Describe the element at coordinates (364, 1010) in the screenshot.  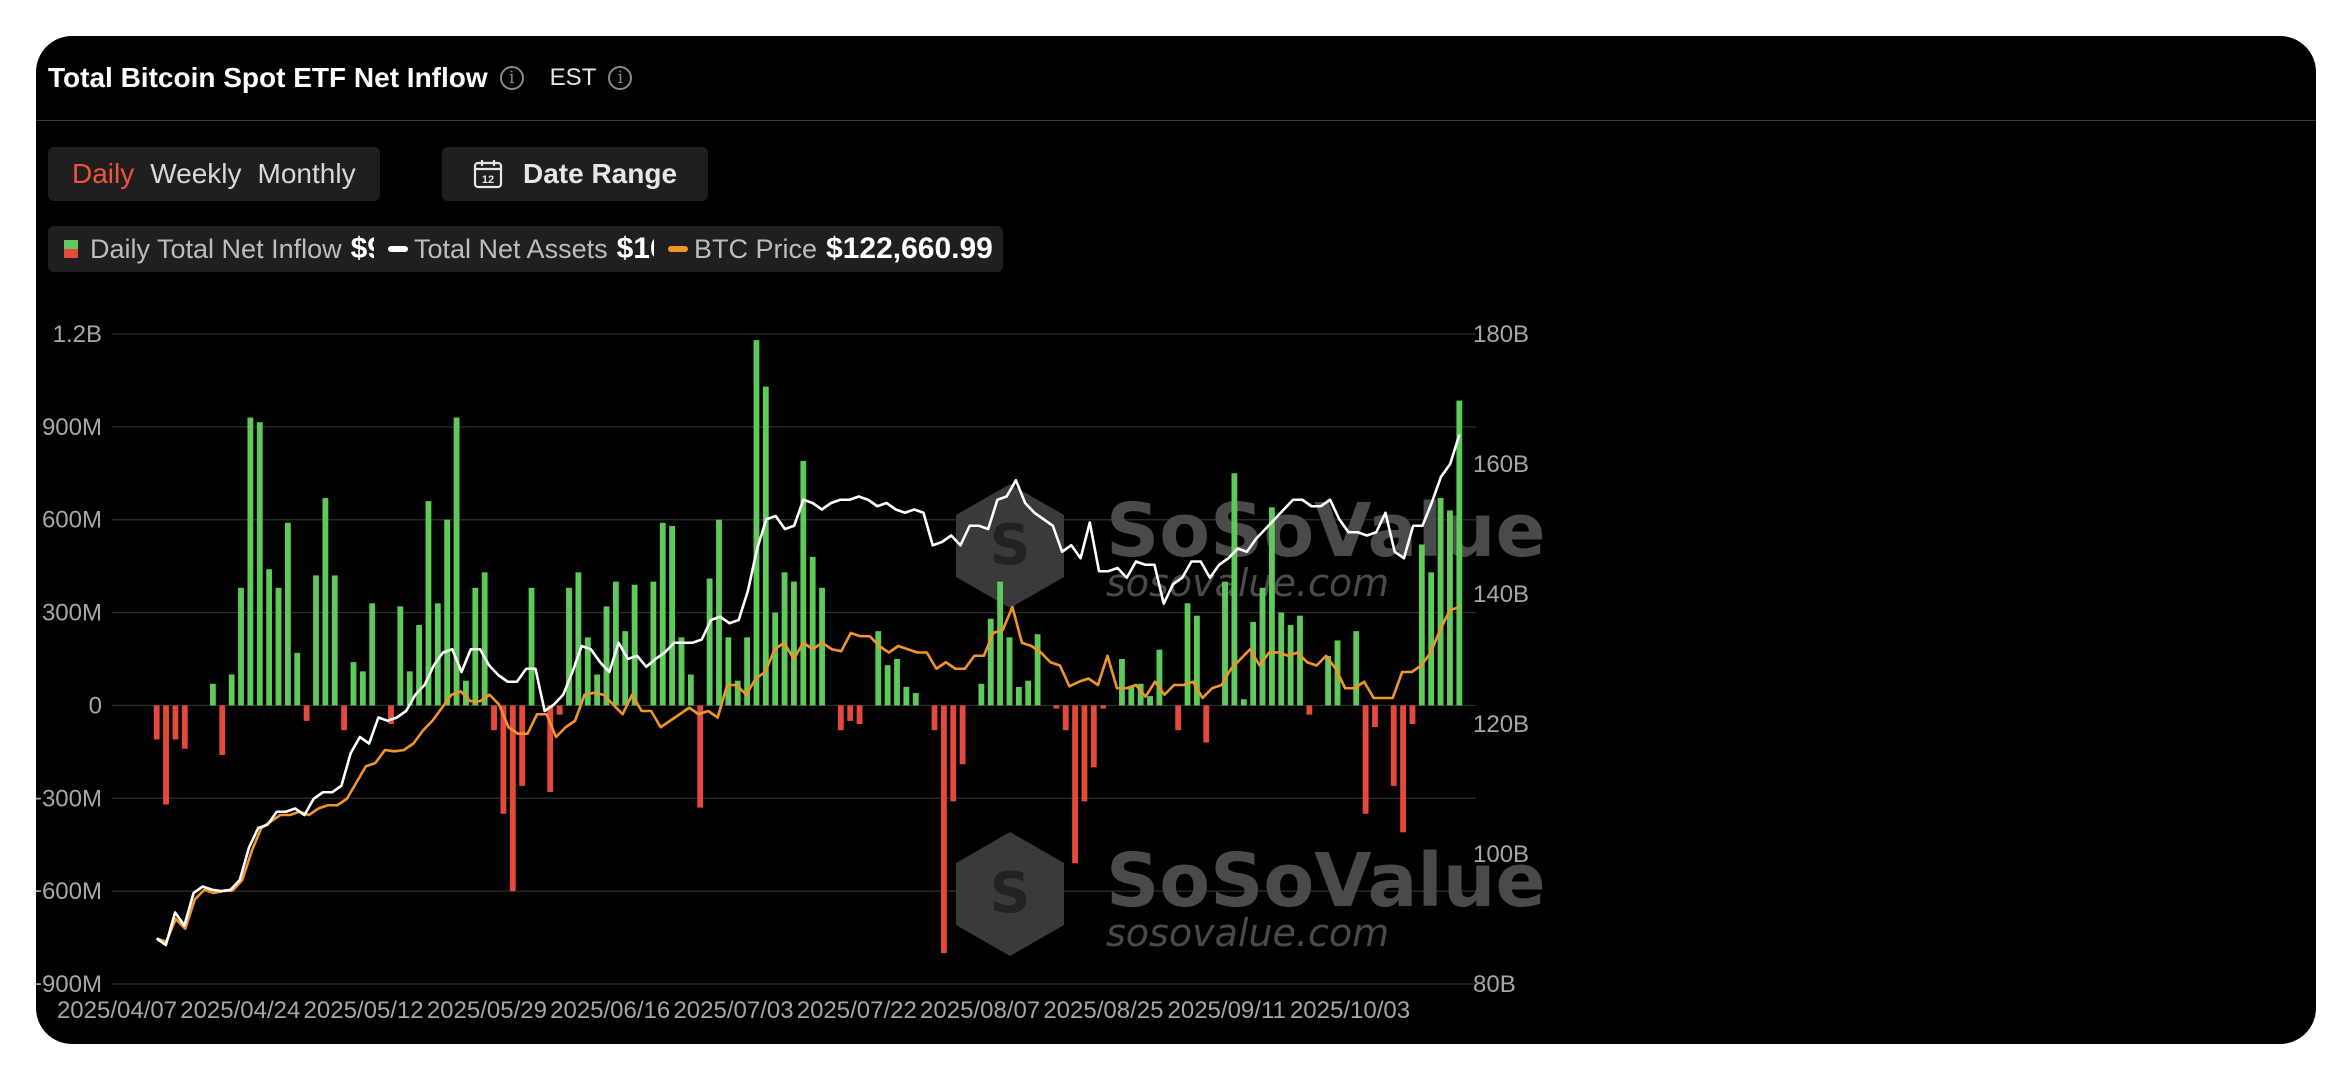
I see `x-tick-label: 2025/05/12` at that location.